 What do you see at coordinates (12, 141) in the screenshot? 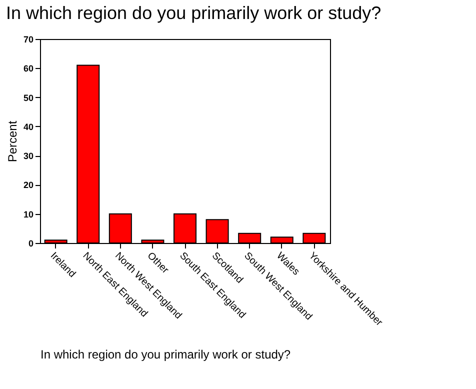
I see `y-axis-title: Percent` at bounding box center [12, 141].